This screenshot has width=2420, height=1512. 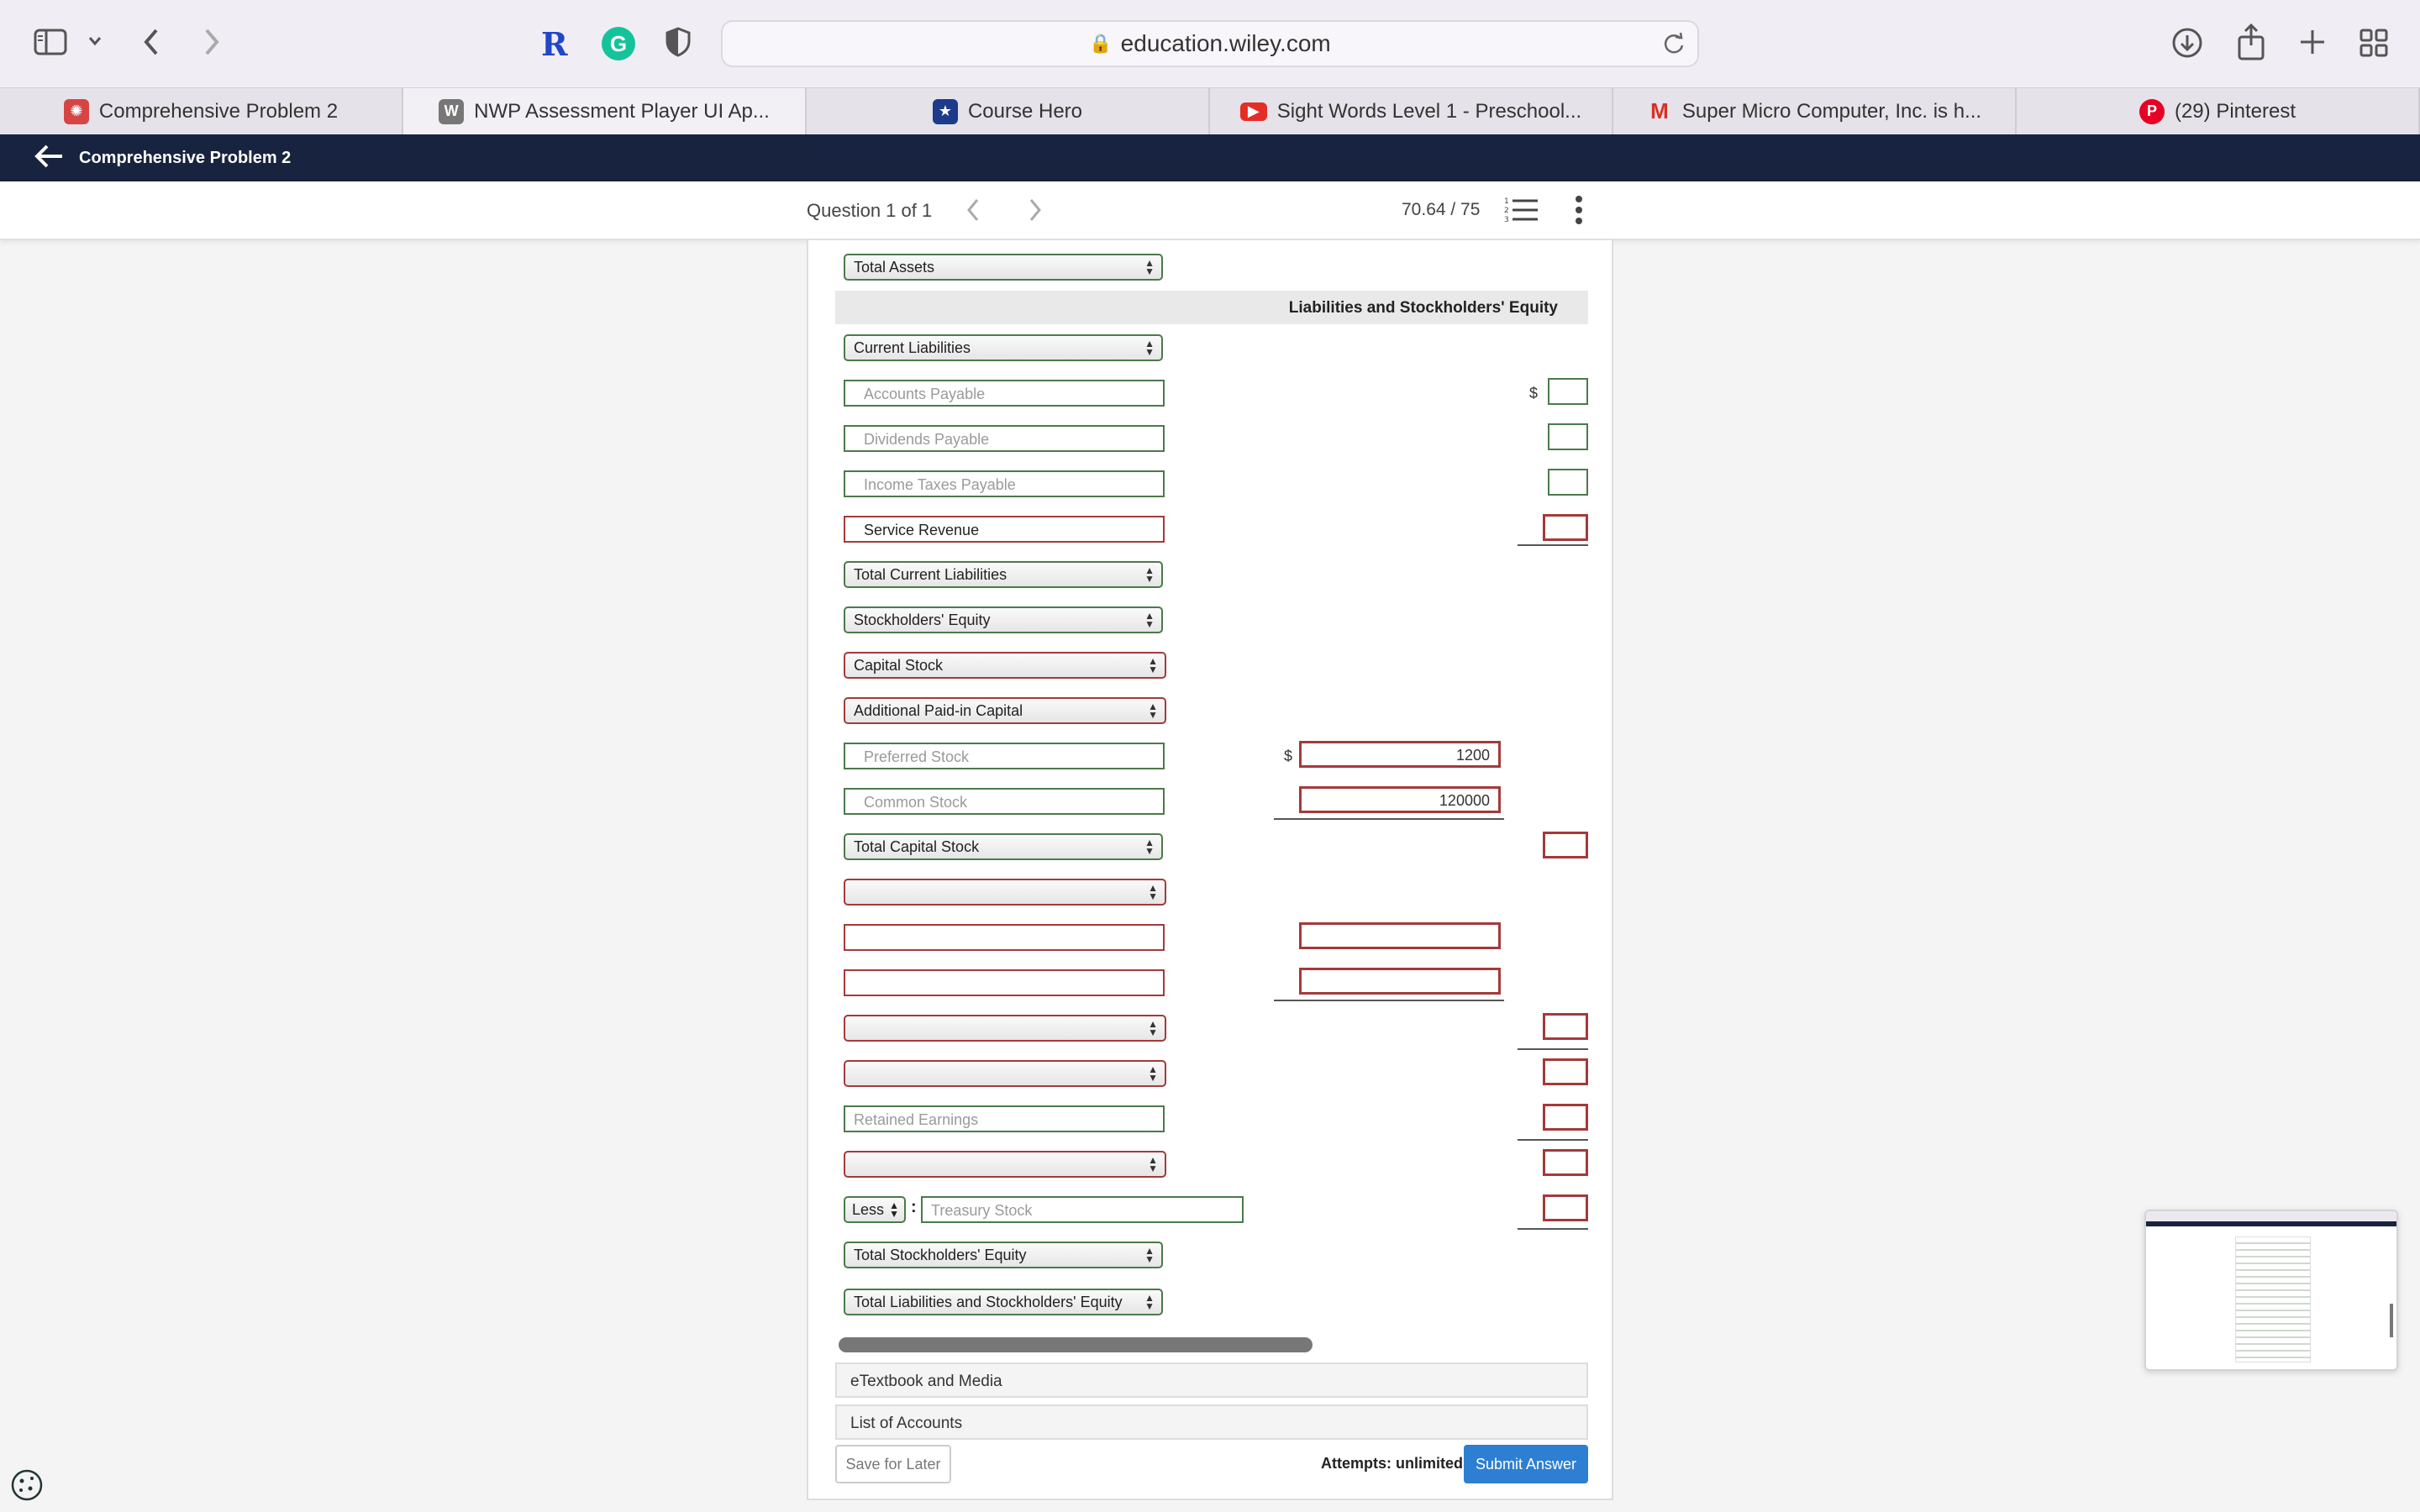 What do you see at coordinates (875, 1209) in the screenshot?
I see `less-select: Less ▲ ▼` at bounding box center [875, 1209].